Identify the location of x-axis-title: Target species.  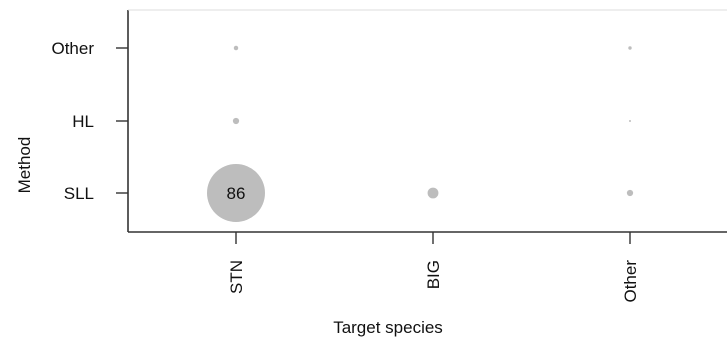
(388, 327).